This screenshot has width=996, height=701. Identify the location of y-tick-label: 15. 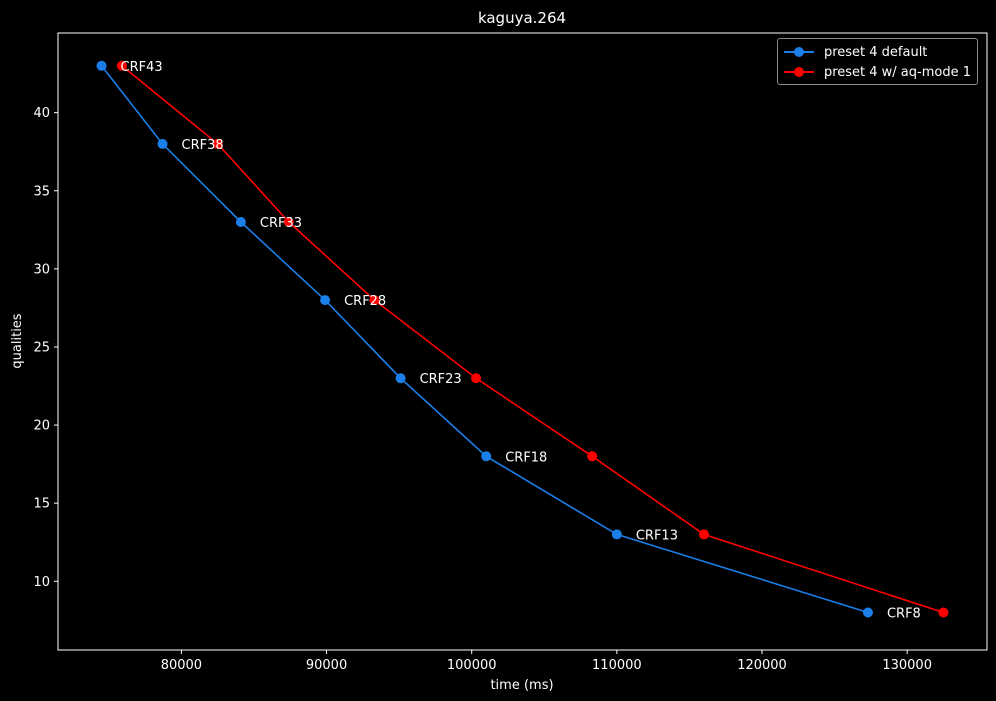
(41, 504).